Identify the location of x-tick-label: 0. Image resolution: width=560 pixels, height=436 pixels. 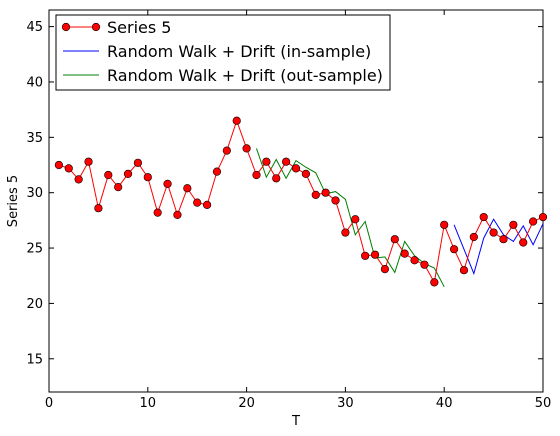
(49, 403).